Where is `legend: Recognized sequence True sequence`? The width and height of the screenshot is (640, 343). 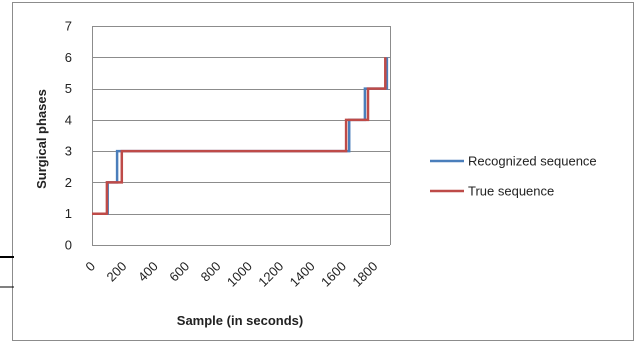
legend: Recognized sequence True sequence is located at coordinates (513, 176).